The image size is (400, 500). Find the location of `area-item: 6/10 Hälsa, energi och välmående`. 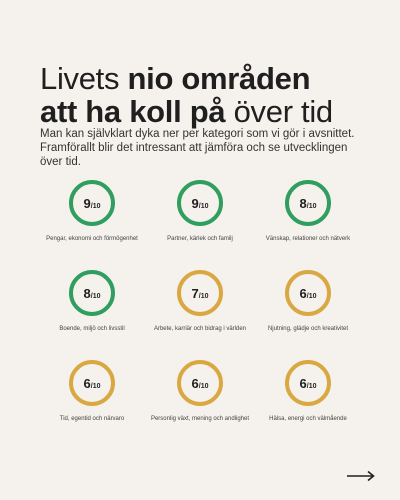

area-item: 6/10 Hälsa, energi och välmående is located at coordinates (308, 404).